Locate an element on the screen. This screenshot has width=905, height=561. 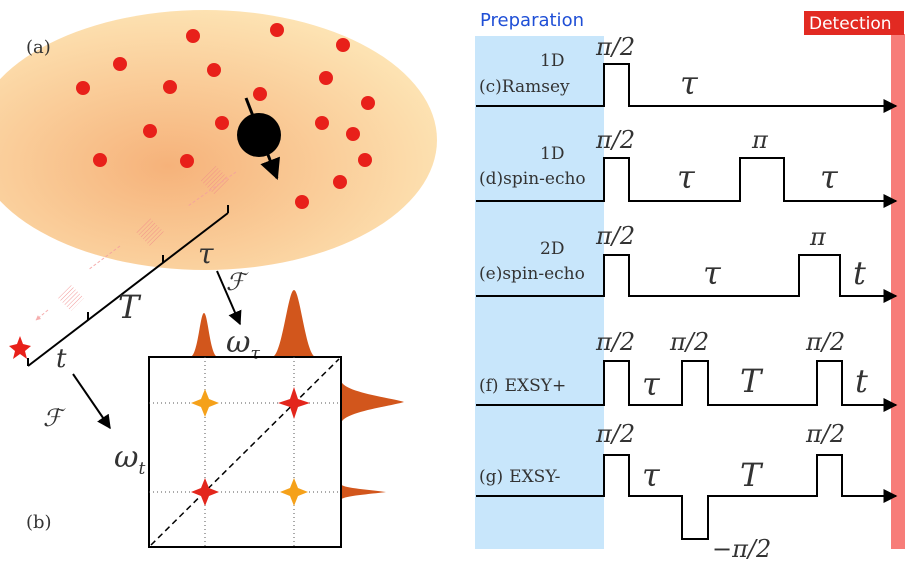
spectrum-diagonal is located at coordinates (245, 452).